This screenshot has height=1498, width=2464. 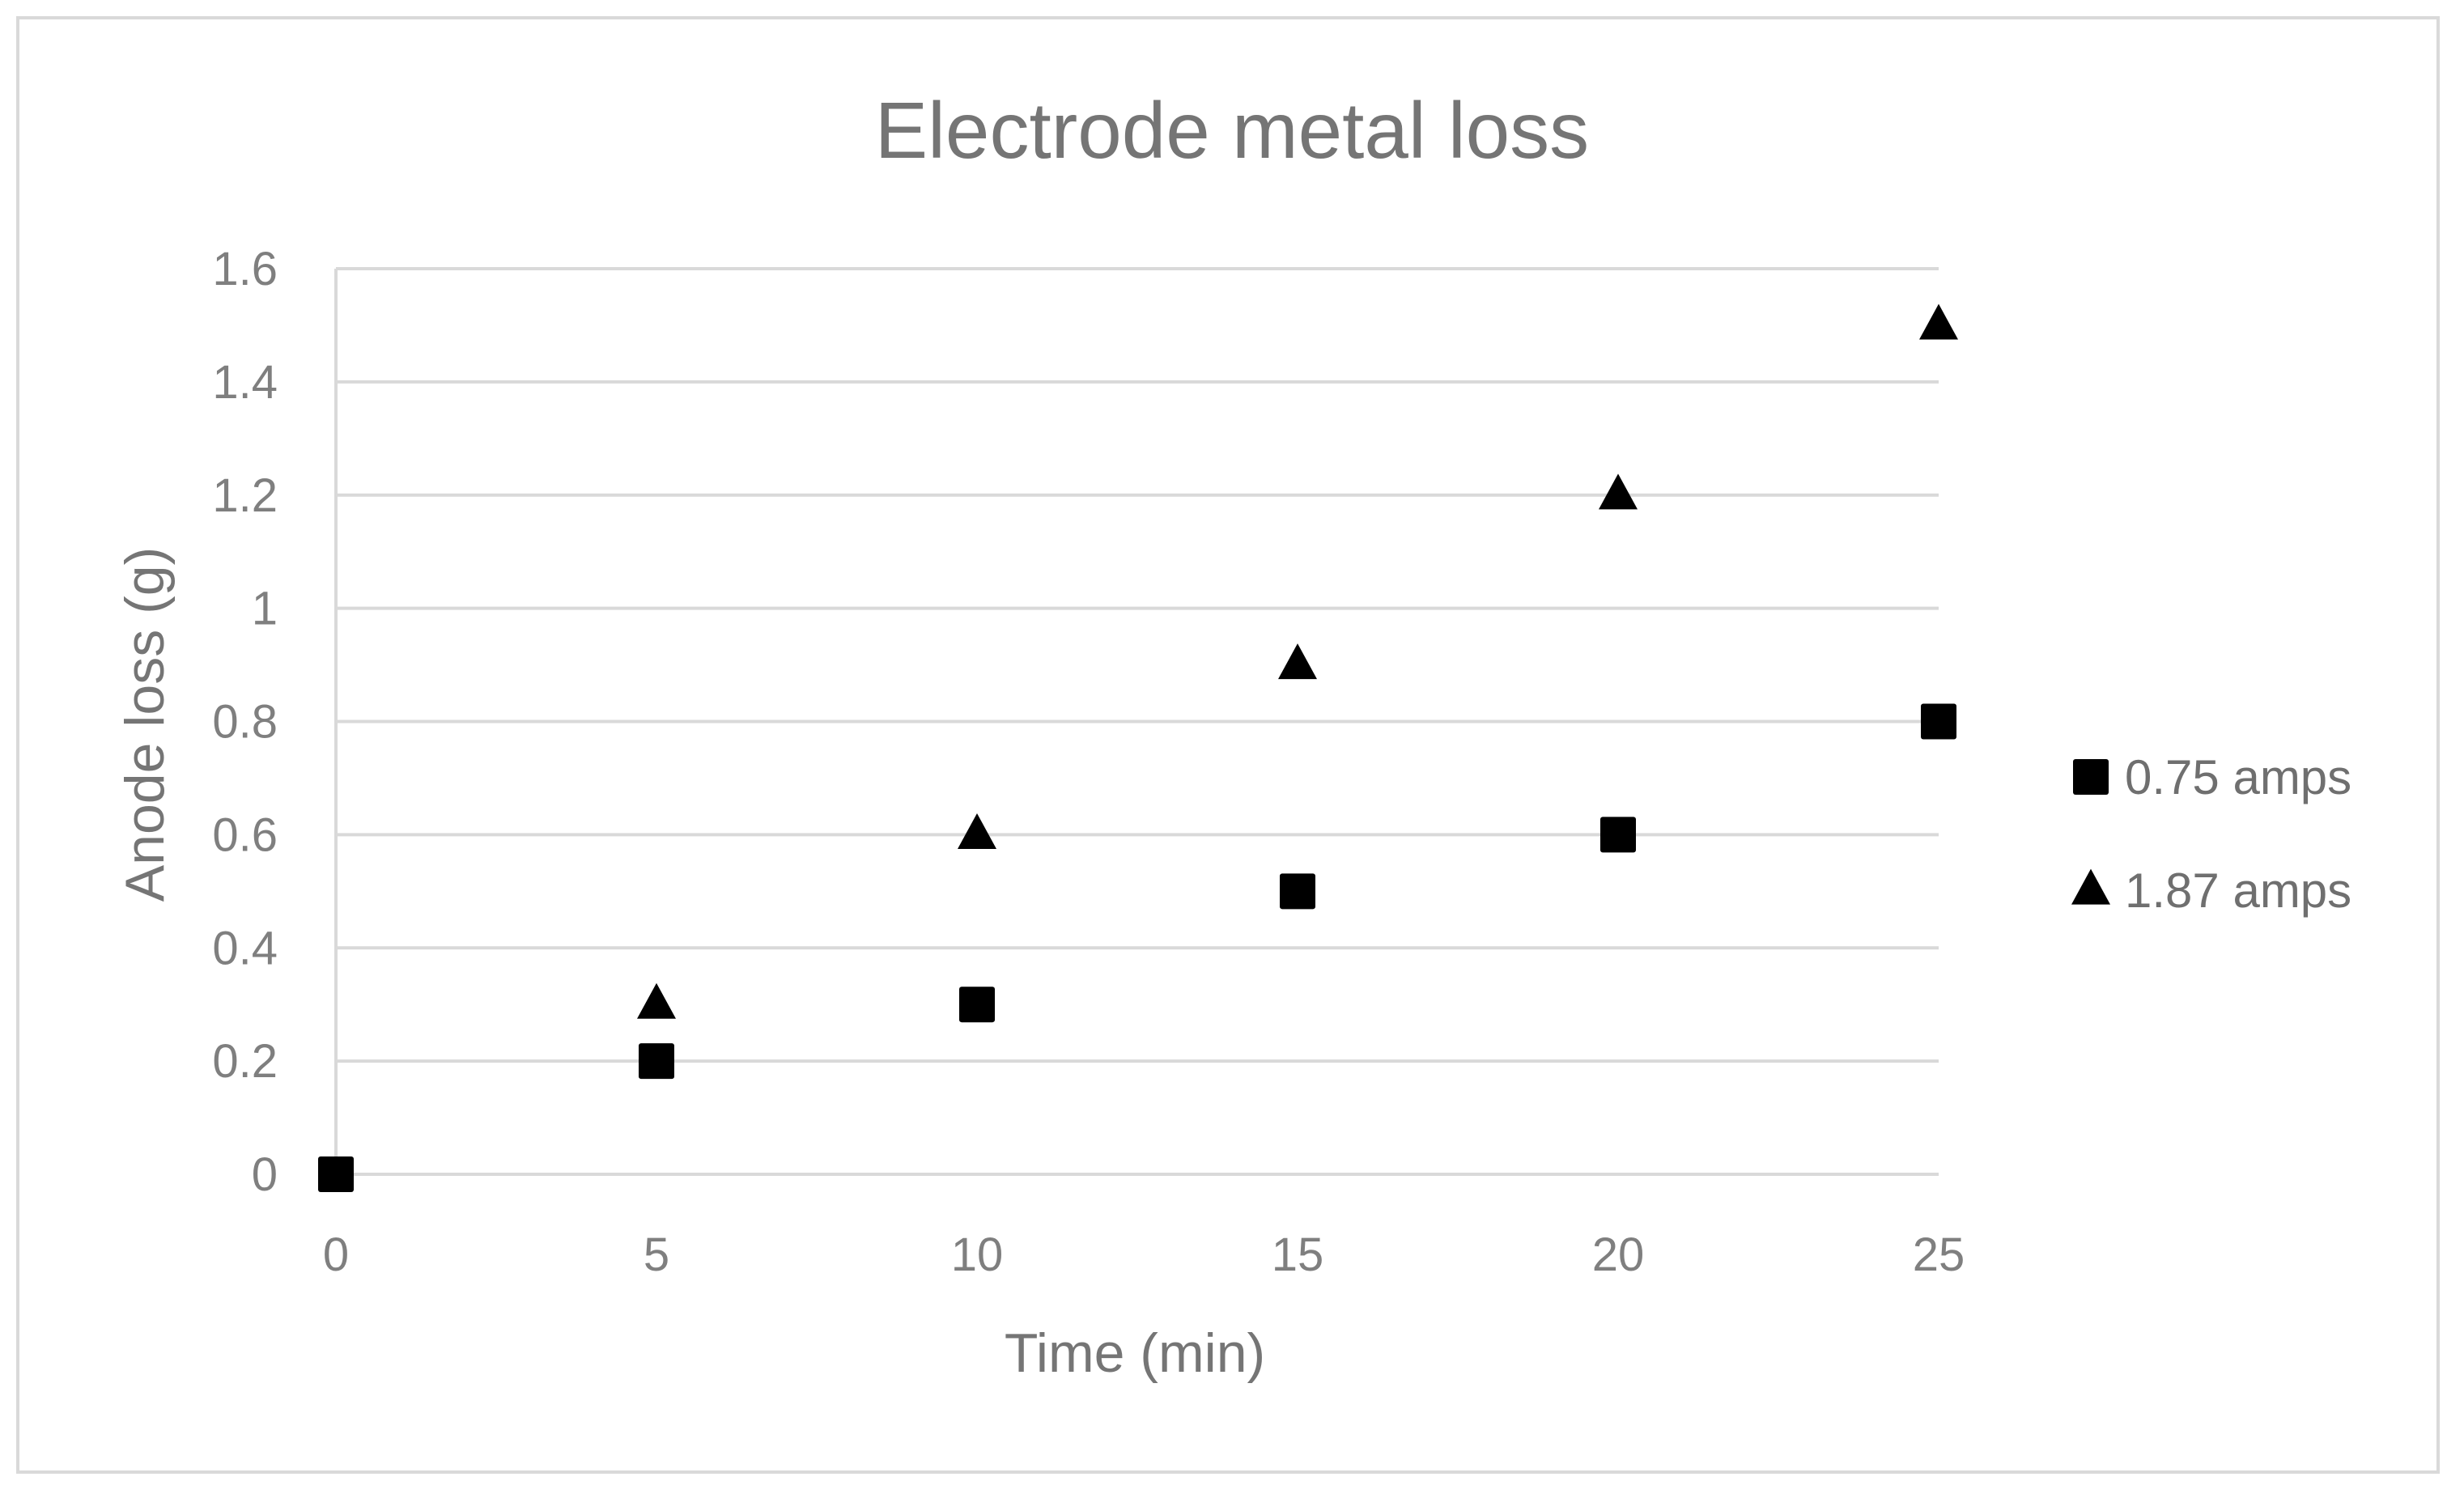 I want to click on legend: 0.75 amps 1.87 amps, so click(x=2211, y=834).